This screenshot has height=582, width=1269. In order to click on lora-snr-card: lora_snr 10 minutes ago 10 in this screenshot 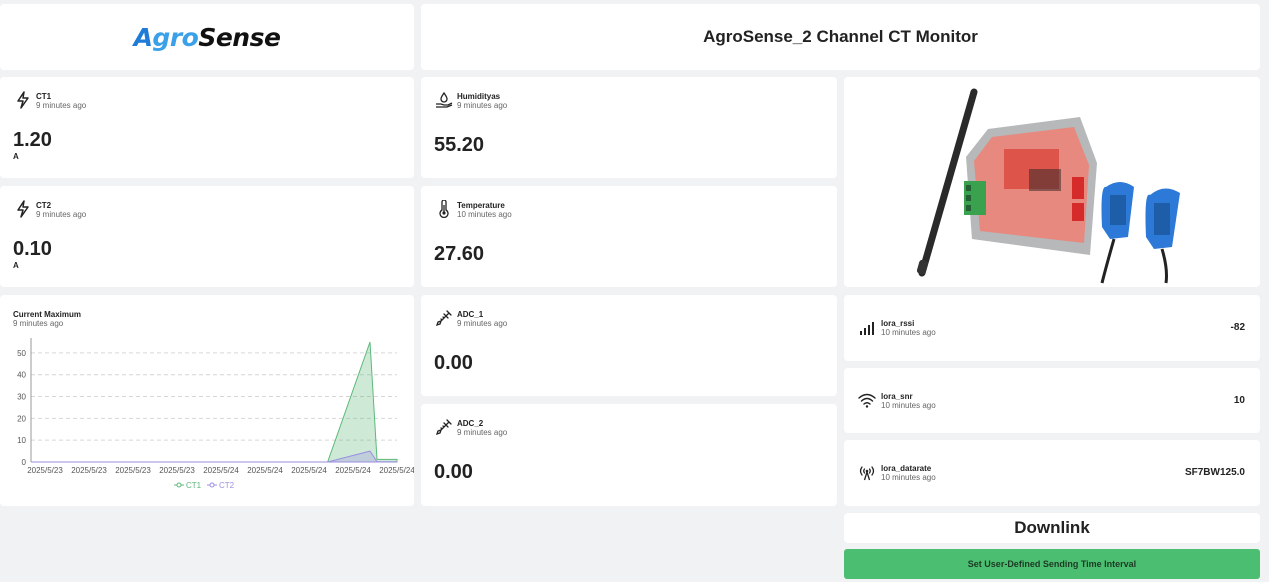, I will do `click(1052, 400)`.